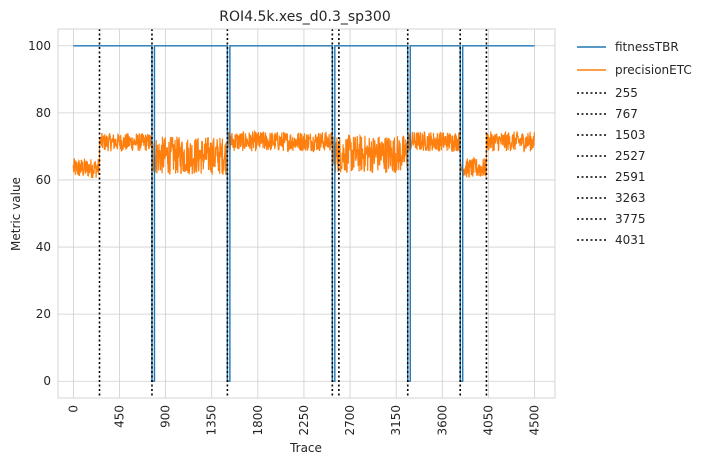 This screenshot has width=713, height=465. What do you see at coordinates (626, 114) in the screenshot?
I see `legend-entry: 767` at bounding box center [626, 114].